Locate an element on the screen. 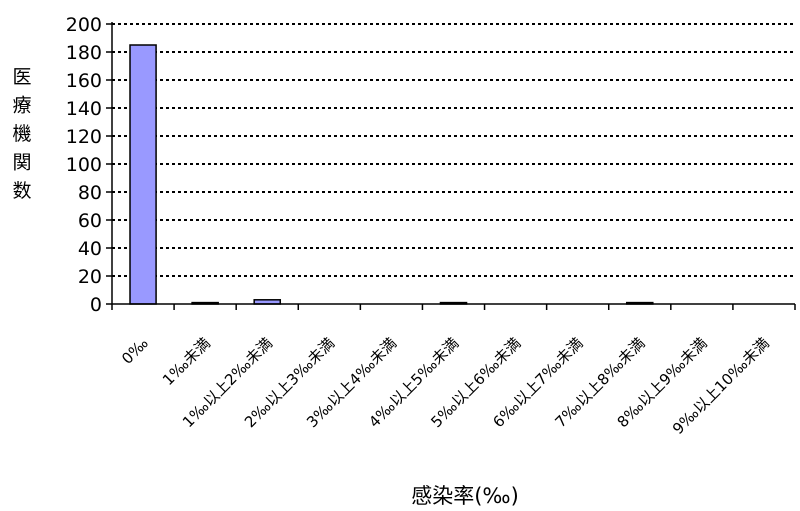 This screenshot has width=800, height=511. y-tick-label: 180 is located at coordinates (84, 53).